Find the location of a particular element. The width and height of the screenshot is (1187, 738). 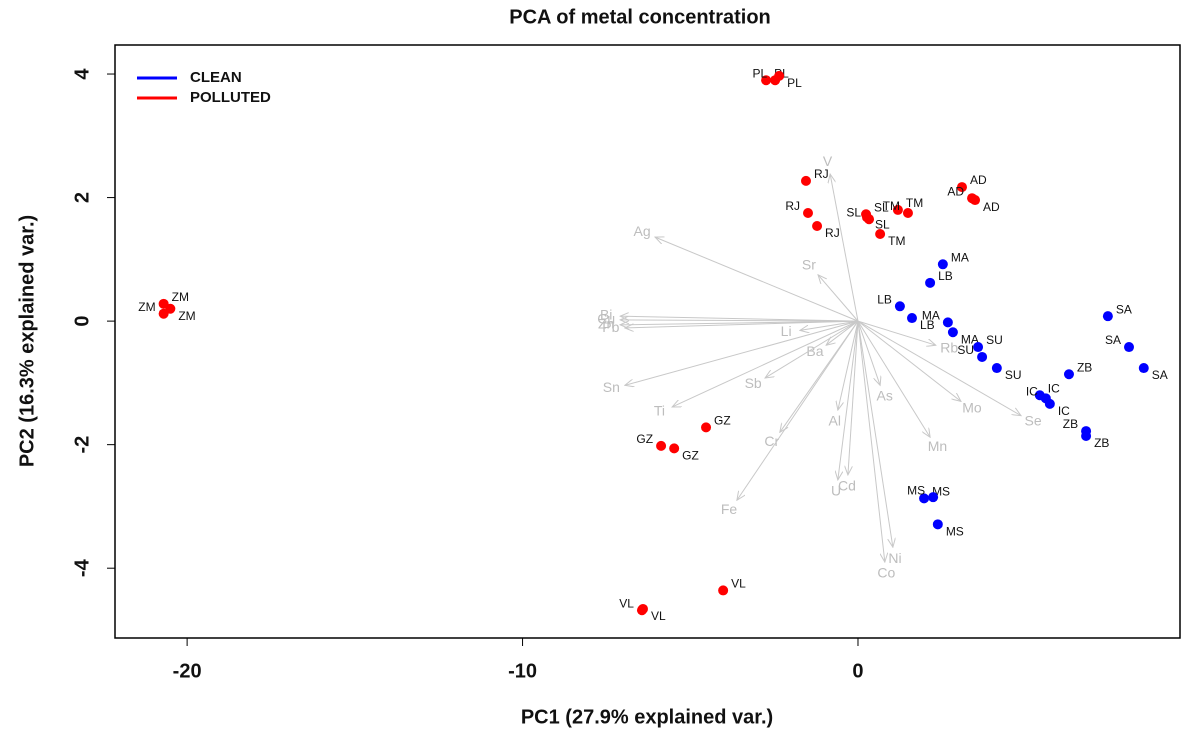

y-tick-label: 4 is located at coordinates (82, 74).